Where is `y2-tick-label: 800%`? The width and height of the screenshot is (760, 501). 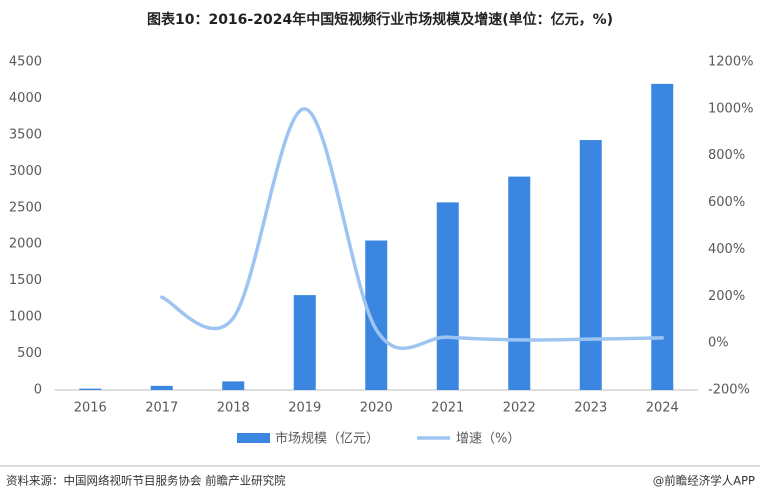 y2-tick-label: 800% is located at coordinates (726, 155).